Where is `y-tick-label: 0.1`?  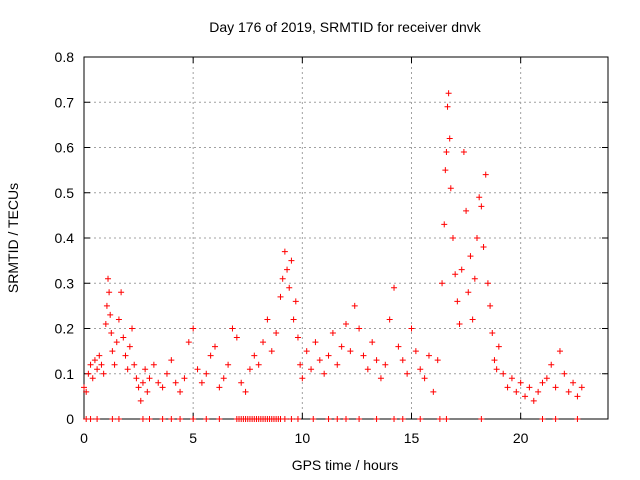 y-tick-label: 0.1 is located at coordinates (65, 374).